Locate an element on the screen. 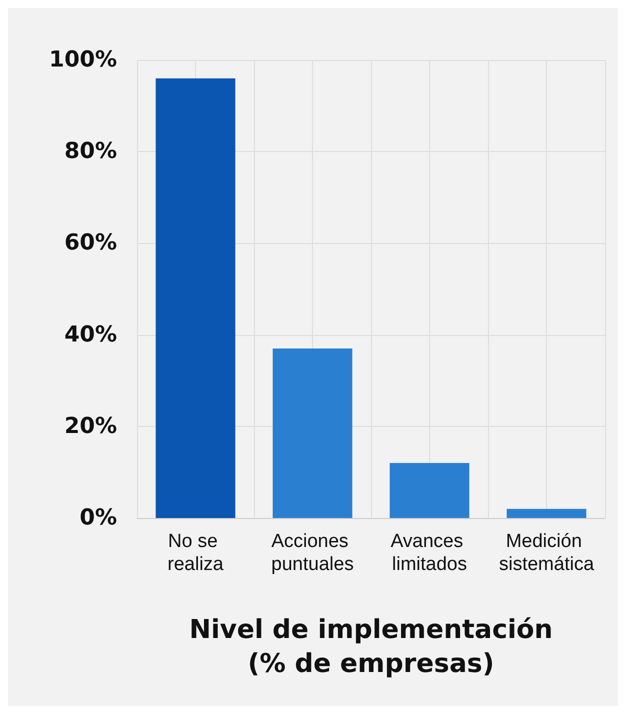  x-tick-label: Medición sistemática is located at coordinates (546, 553).